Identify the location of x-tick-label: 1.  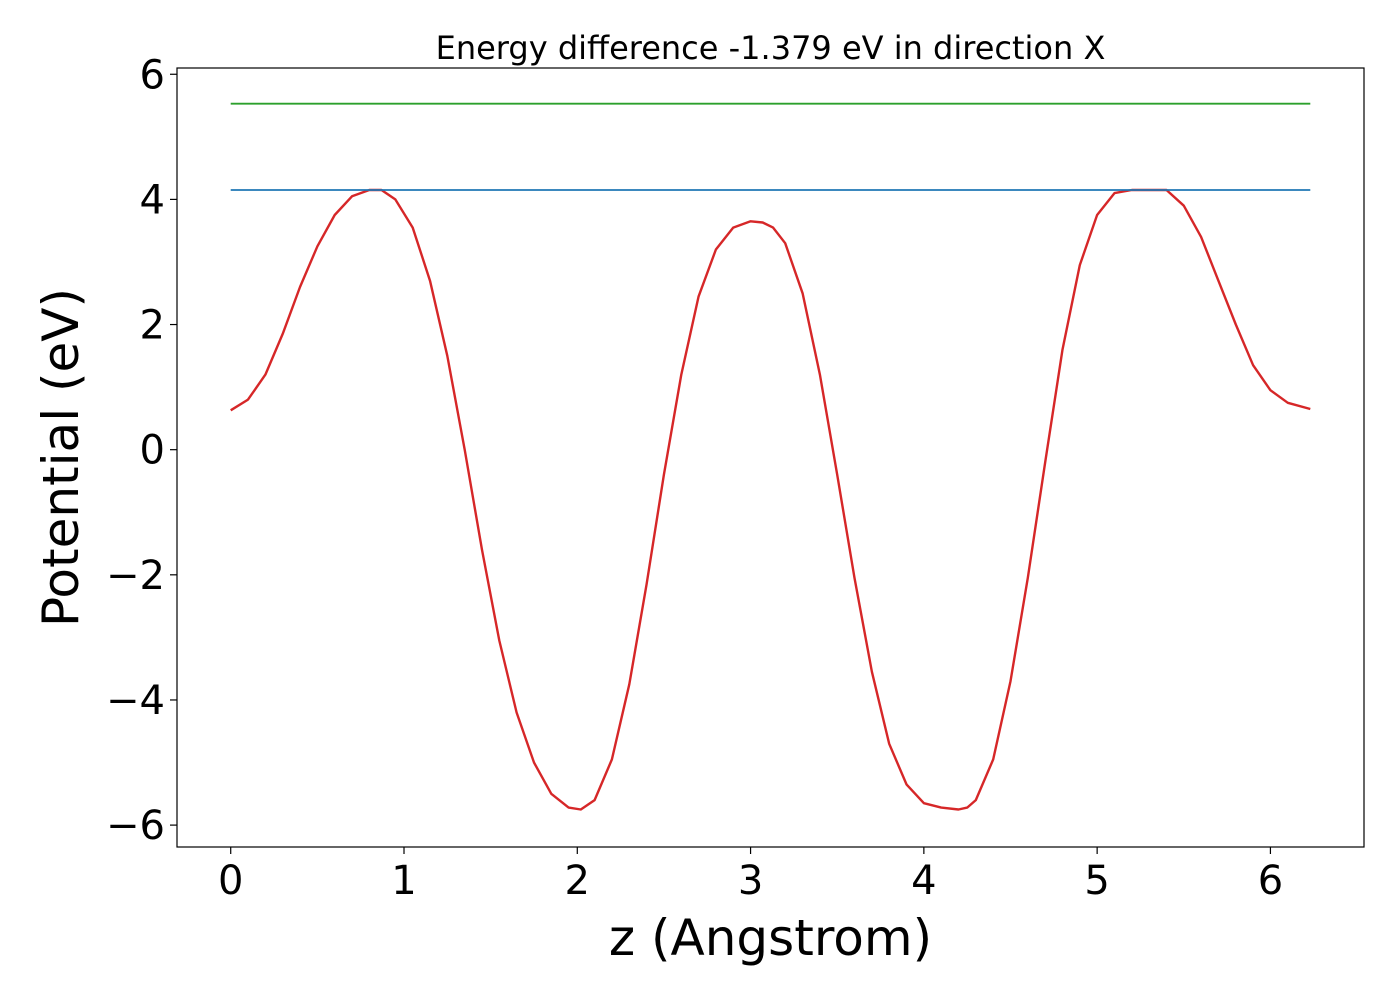
(403, 881).